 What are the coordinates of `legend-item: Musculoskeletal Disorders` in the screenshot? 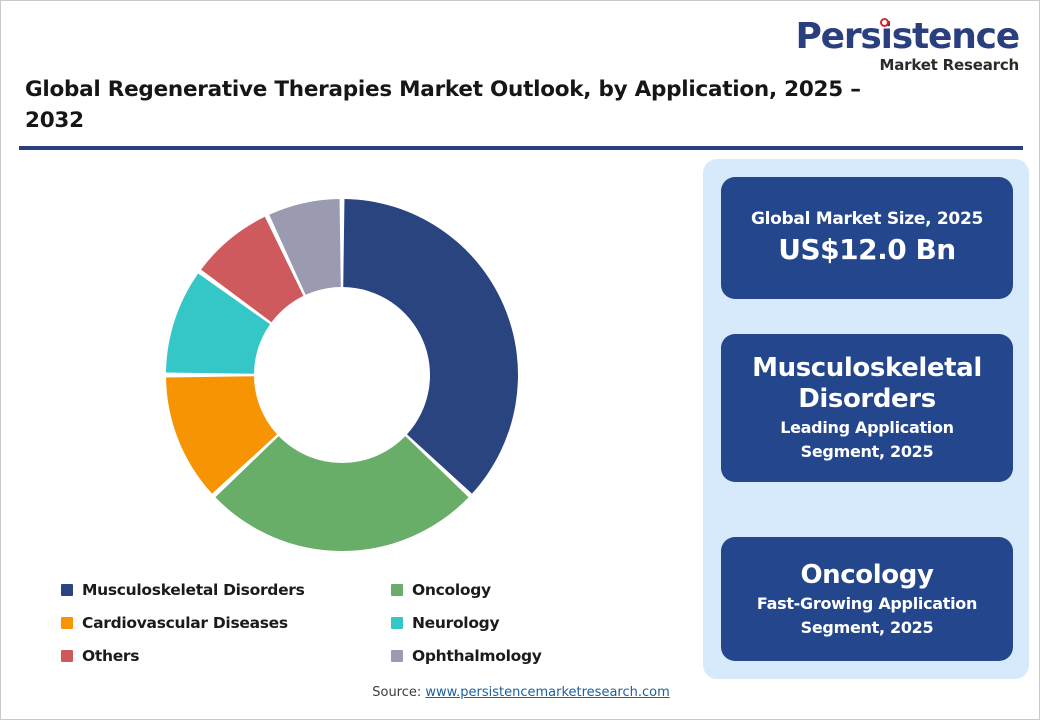 It's located at (226, 590).